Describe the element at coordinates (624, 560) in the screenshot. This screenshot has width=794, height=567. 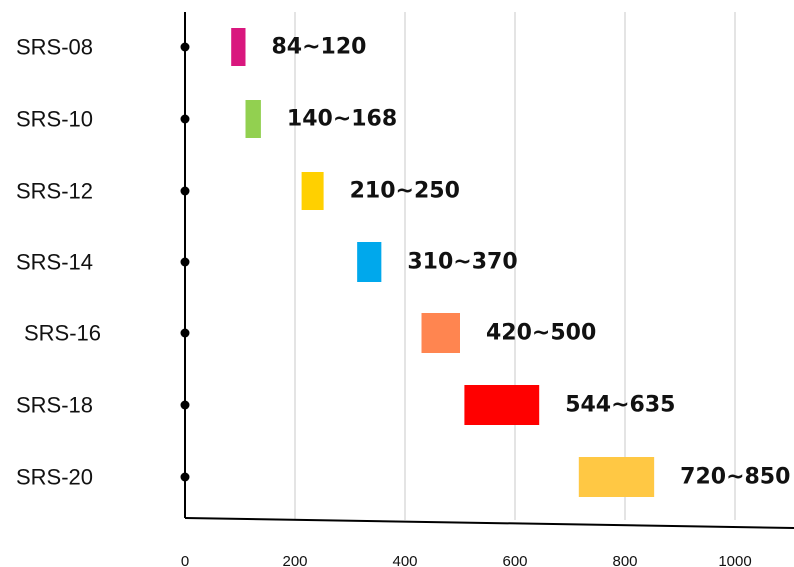
I see `x-tick-label: 800` at that location.